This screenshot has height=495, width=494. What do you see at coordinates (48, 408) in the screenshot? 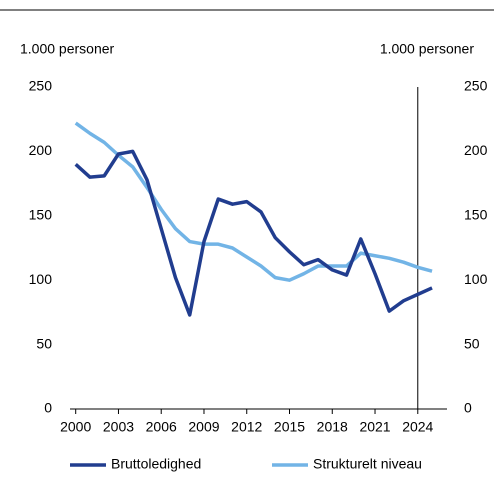
I see `y-tick-label: 0` at bounding box center [48, 408].